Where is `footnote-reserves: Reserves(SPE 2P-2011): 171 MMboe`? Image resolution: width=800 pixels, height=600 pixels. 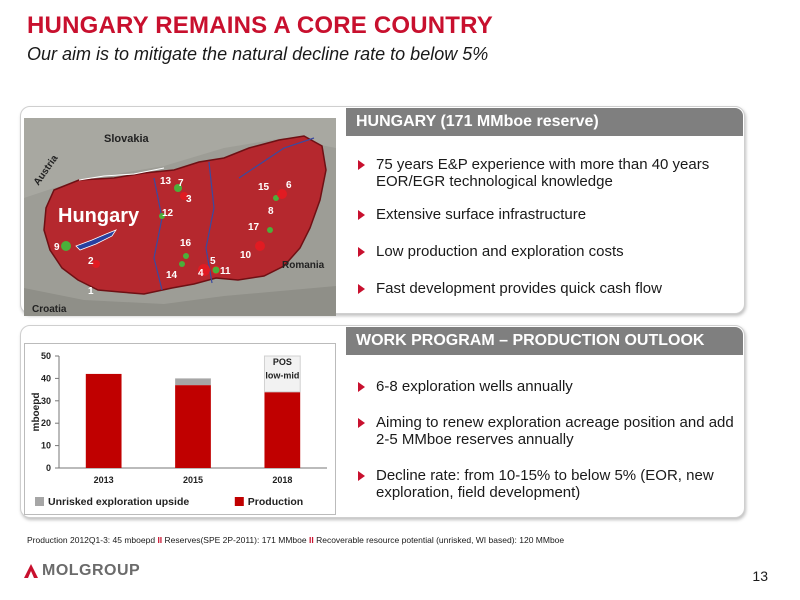
footnote-reserves: Reserves(SPE 2P-2011): 171 MMboe is located at coordinates (235, 540).